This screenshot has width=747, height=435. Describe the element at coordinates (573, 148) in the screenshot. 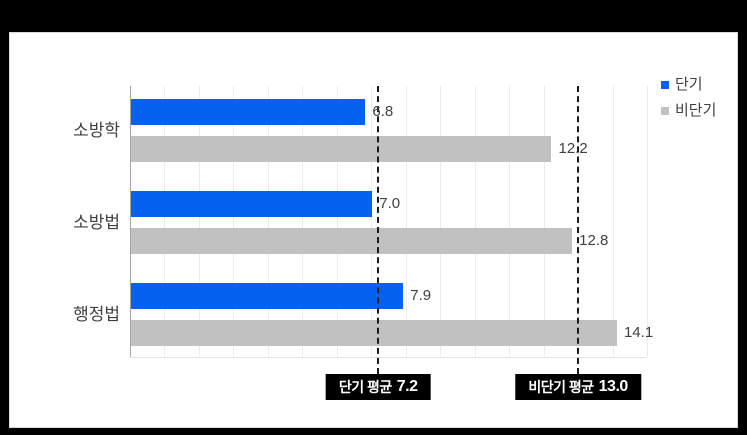

I see `value-label: 12.2` at that location.